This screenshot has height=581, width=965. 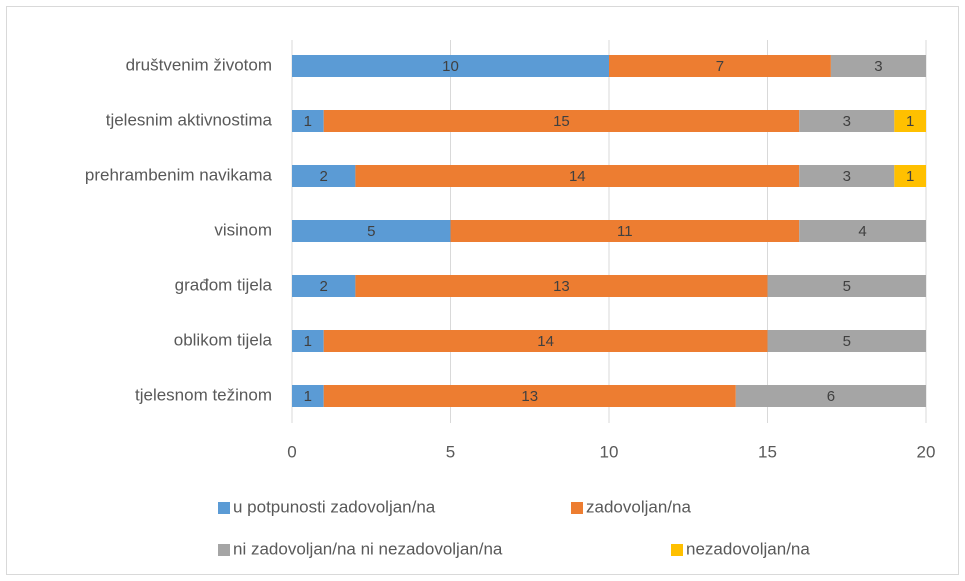 I want to click on data-label: 6, so click(x=831, y=396).